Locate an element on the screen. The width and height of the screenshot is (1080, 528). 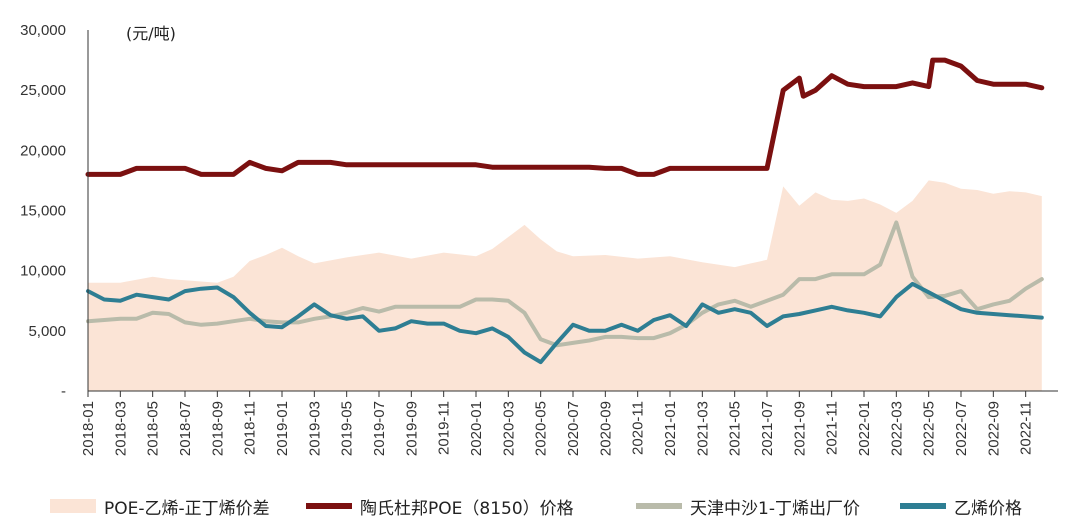
x-tick-label: 2022-05 is located at coordinates (929, 428).